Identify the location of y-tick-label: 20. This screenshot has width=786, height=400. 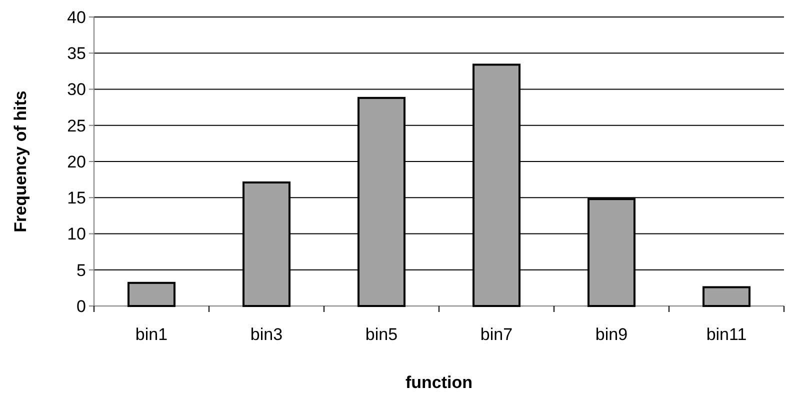
(76, 162).